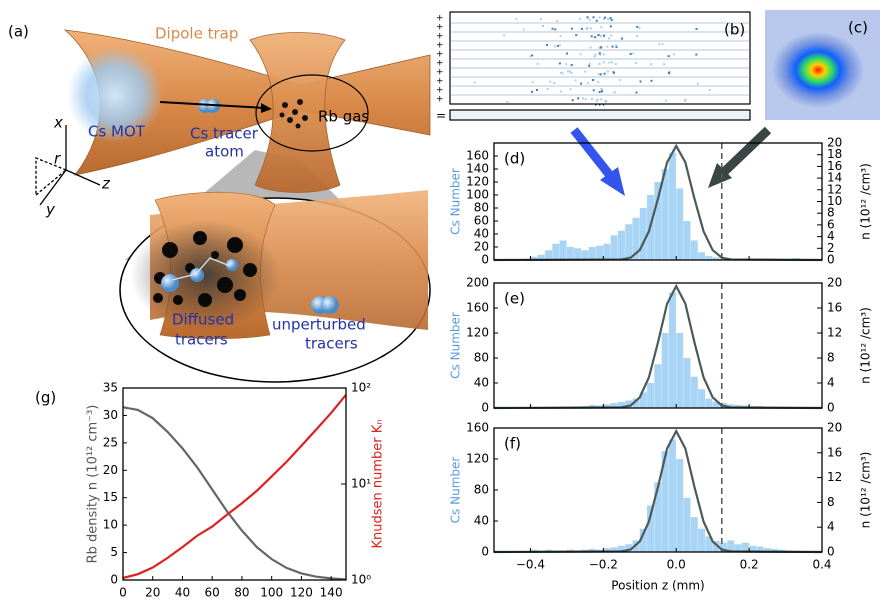 This screenshot has height=606, width=894. Describe the element at coordinates (477, 156) in the screenshot. I see `y-tick-label: 160` at that location.